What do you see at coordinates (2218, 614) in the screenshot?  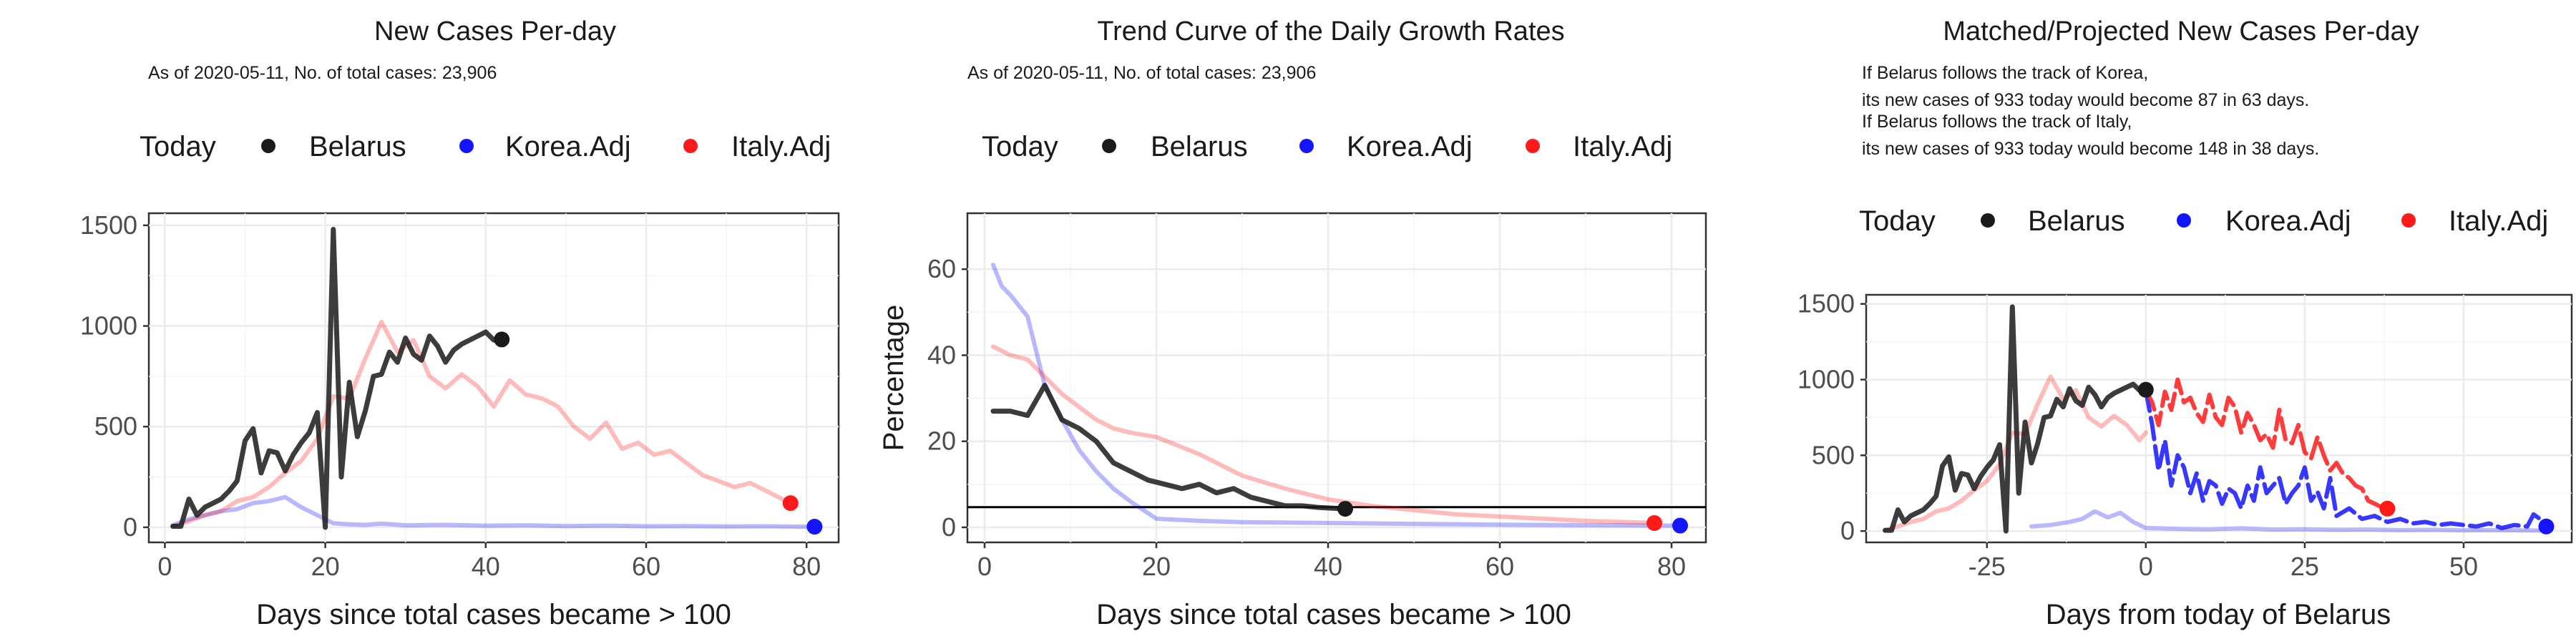 I see `x-axis-label: Days from today of Belarus` at bounding box center [2218, 614].